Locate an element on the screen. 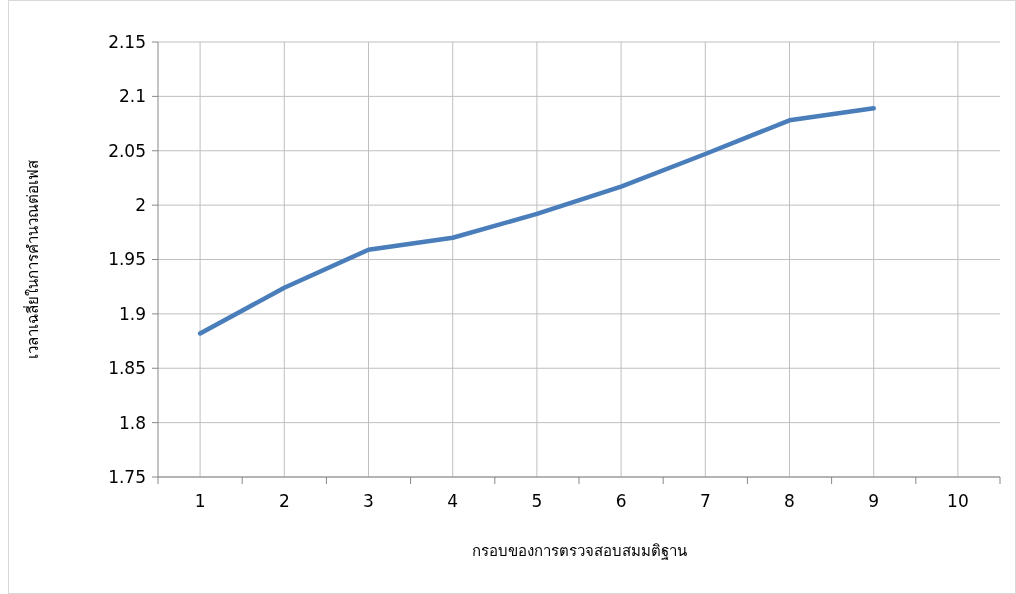 This screenshot has width=1016, height=594. y-tick-label: 1.85 is located at coordinates (127, 368).